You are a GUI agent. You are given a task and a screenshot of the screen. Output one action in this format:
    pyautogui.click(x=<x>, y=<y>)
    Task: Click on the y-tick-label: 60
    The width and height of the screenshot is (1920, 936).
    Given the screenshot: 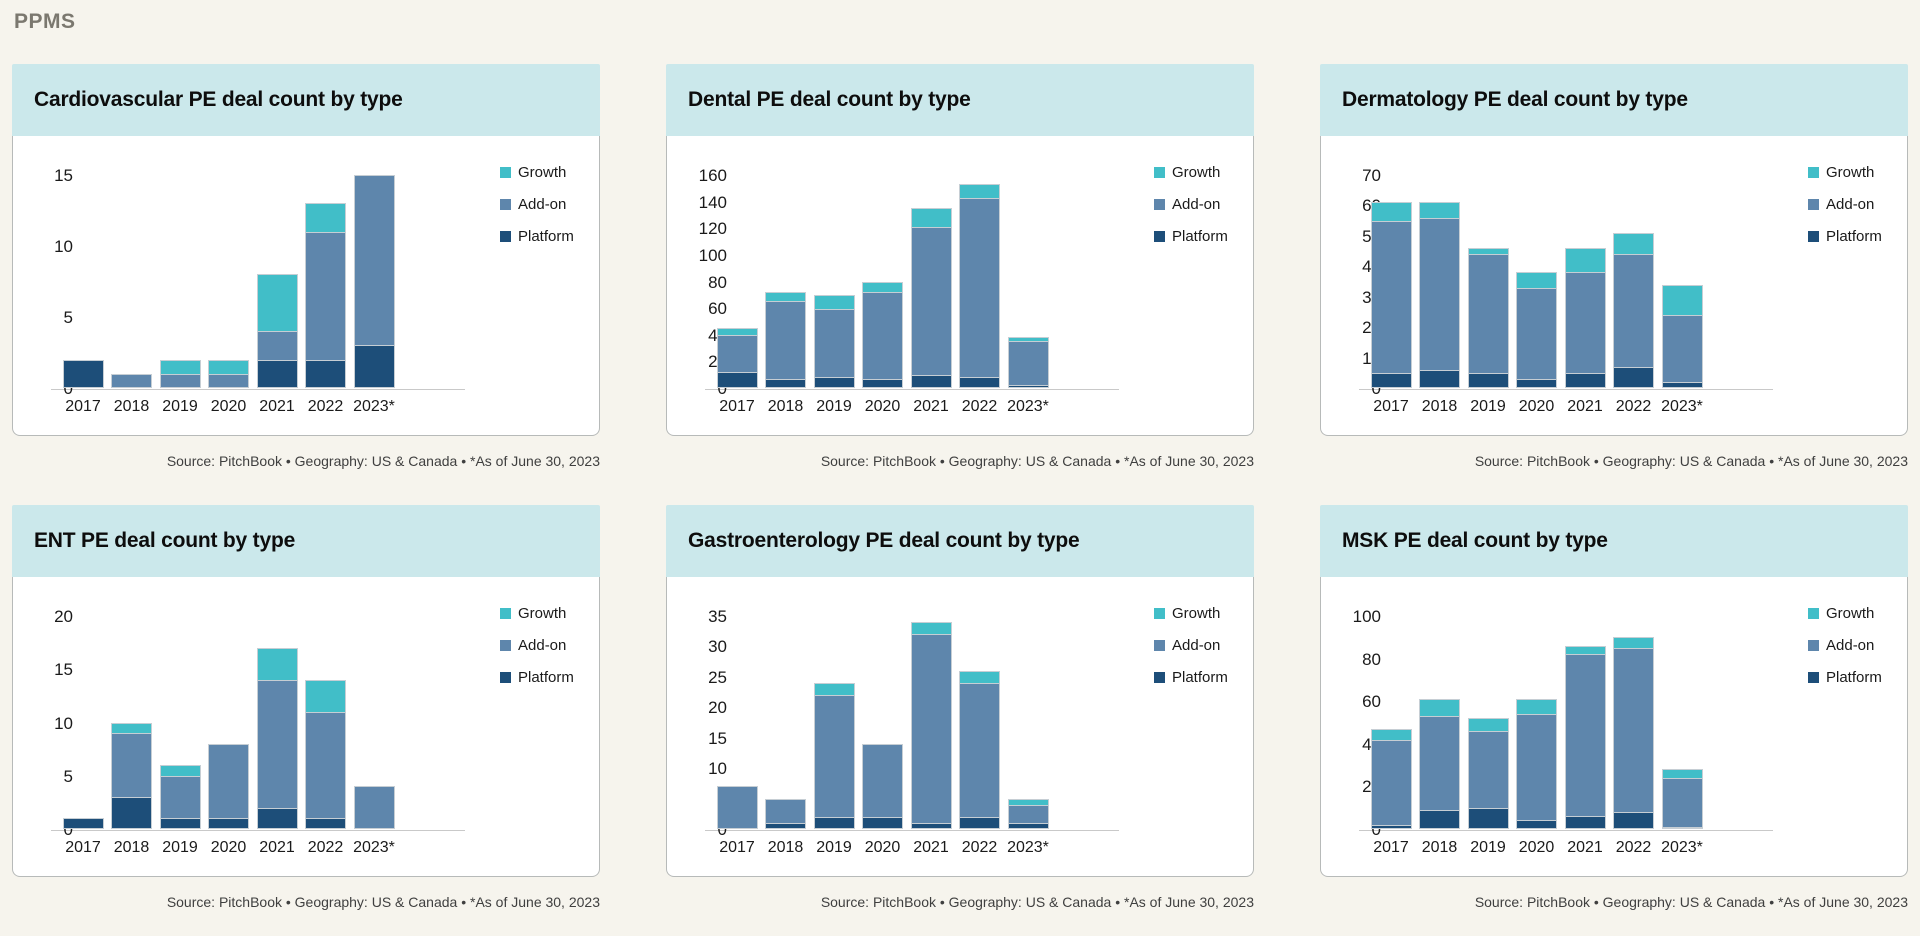 What is the action you would take?
    pyautogui.click(x=717, y=309)
    